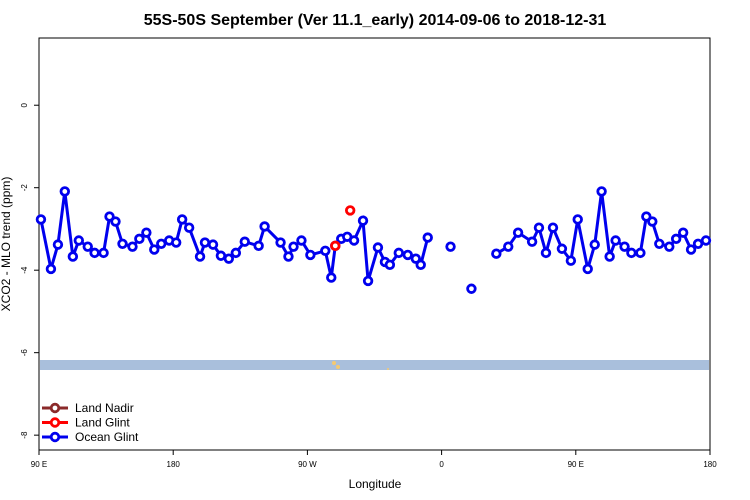 This screenshot has width=750, height=500. Describe the element at coordinates (307, 464) in the screenshot. I see `x-tick-label: 90 W` at that location.